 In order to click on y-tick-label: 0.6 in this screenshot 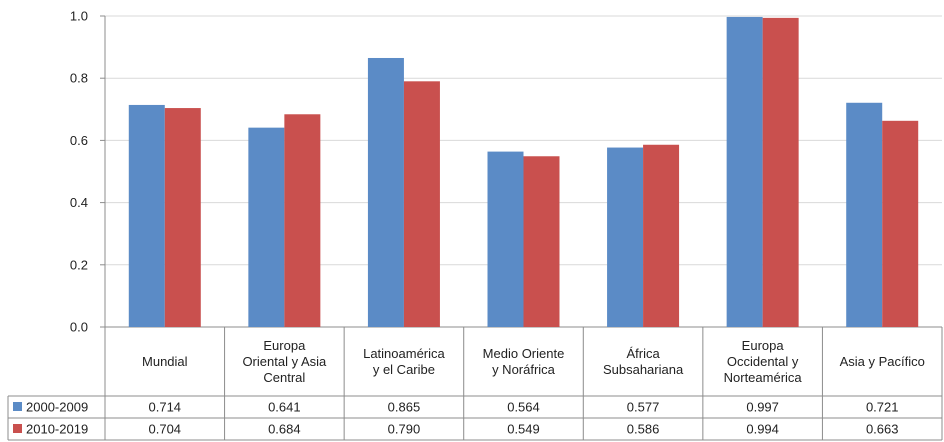, I will do `click(79, 140)`.